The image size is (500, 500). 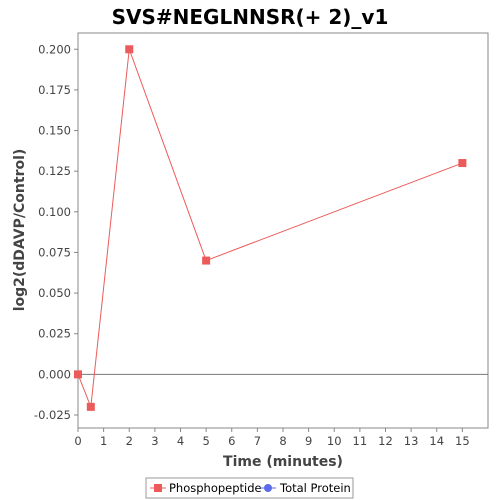 I want to click on legend: Phosphopeptide Total Protein, so click(x=249, y=488).